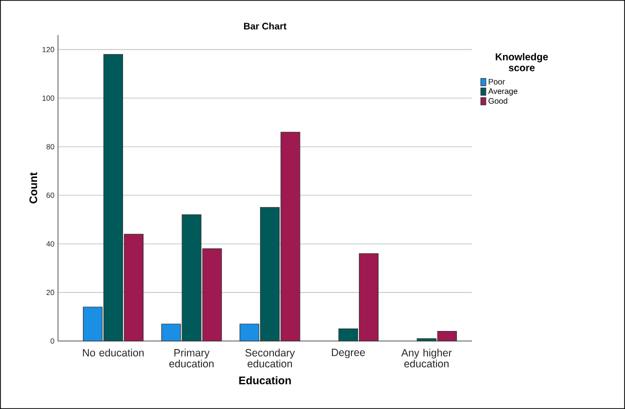 The height and width of the screenshot is (409, 625). Describe the element at coordinates (426, 358) in the screenshot. I see `x-tick-label: Any higher education` at that location.